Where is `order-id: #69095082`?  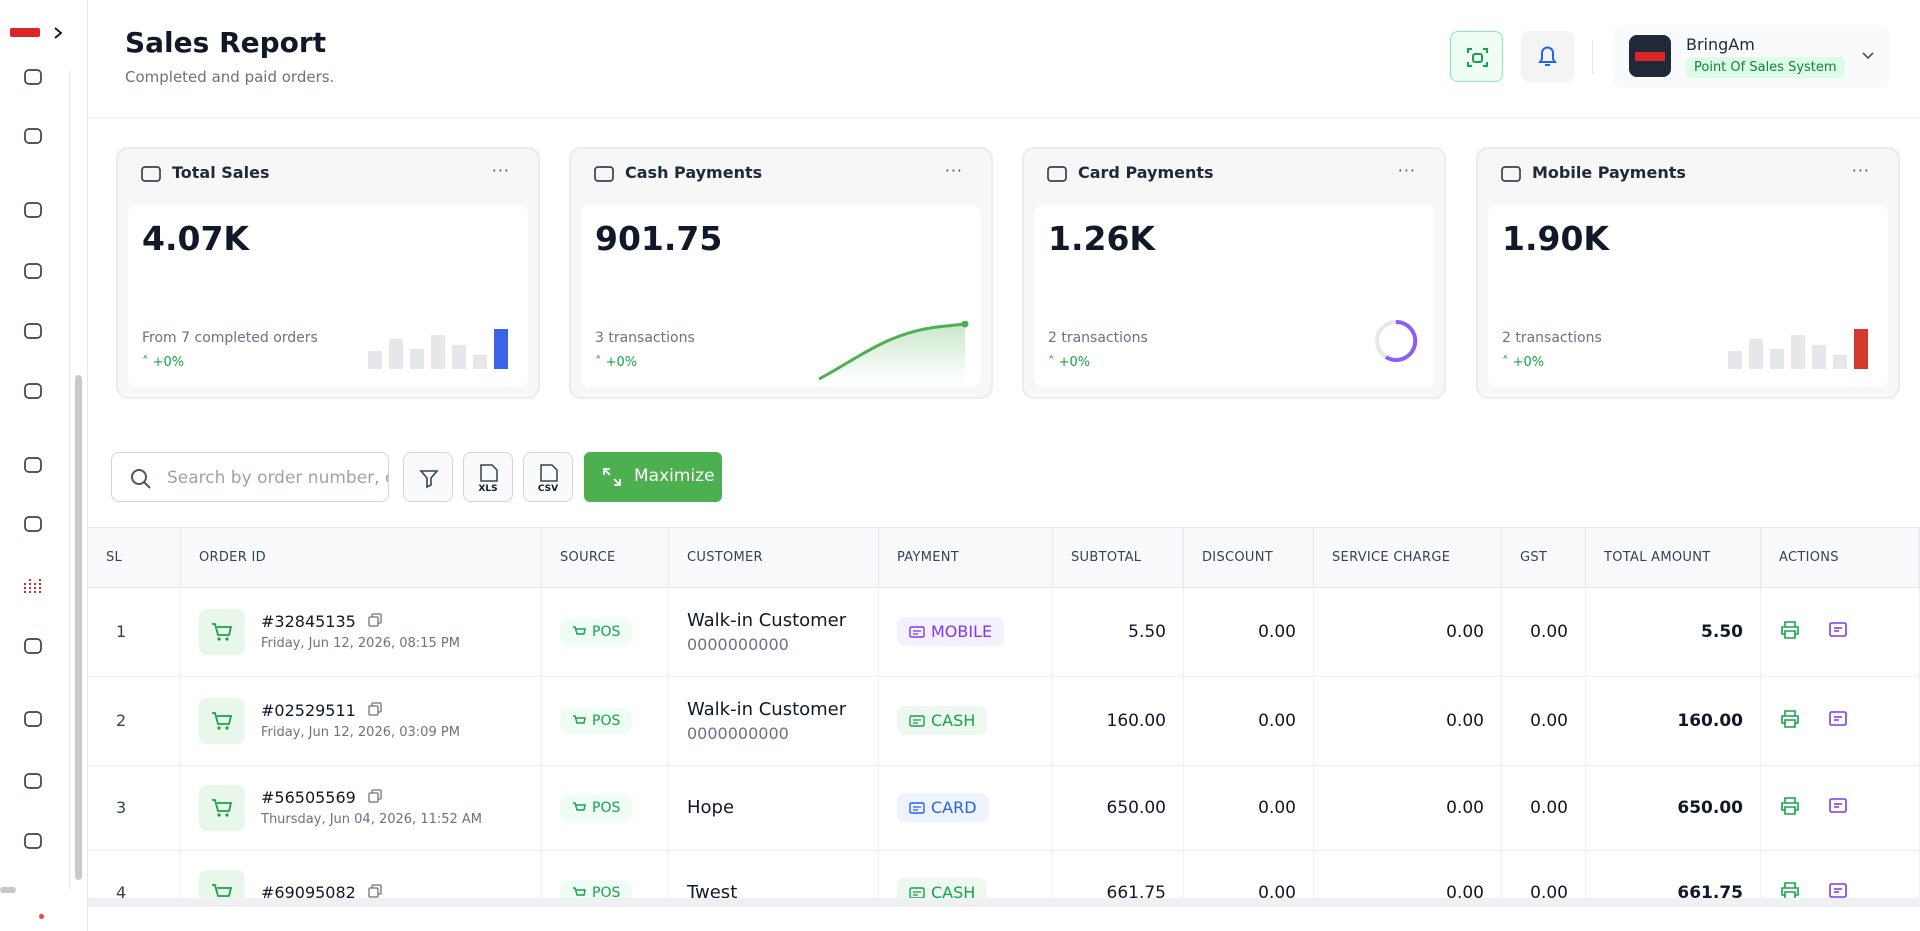 order-id: #69095082 is located at coordinates (308, 890).